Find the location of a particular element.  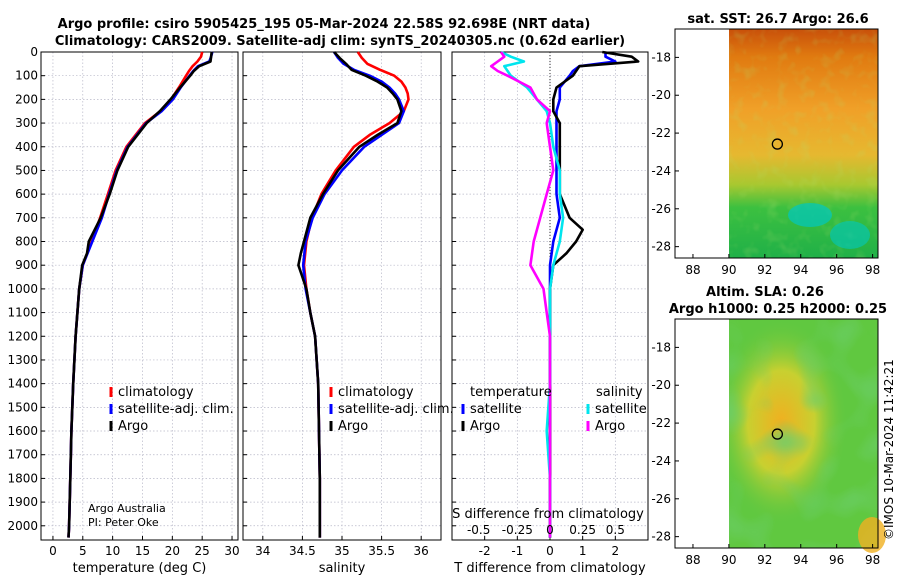

series-line-temperature-argo is located at coordinates (594, 294).